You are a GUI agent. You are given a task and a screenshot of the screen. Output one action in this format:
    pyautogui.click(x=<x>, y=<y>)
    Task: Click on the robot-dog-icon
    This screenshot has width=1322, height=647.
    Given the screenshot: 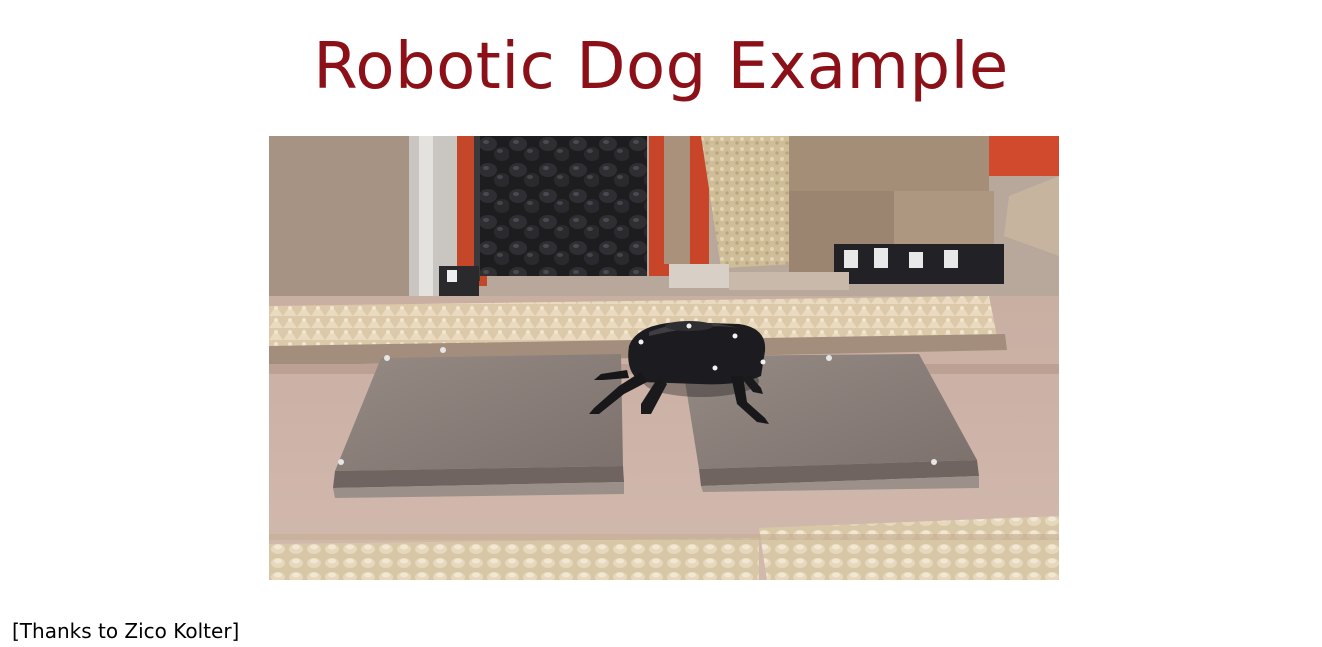 What is the action you would take?
    pyautogui.click(x=679, y=372)
    